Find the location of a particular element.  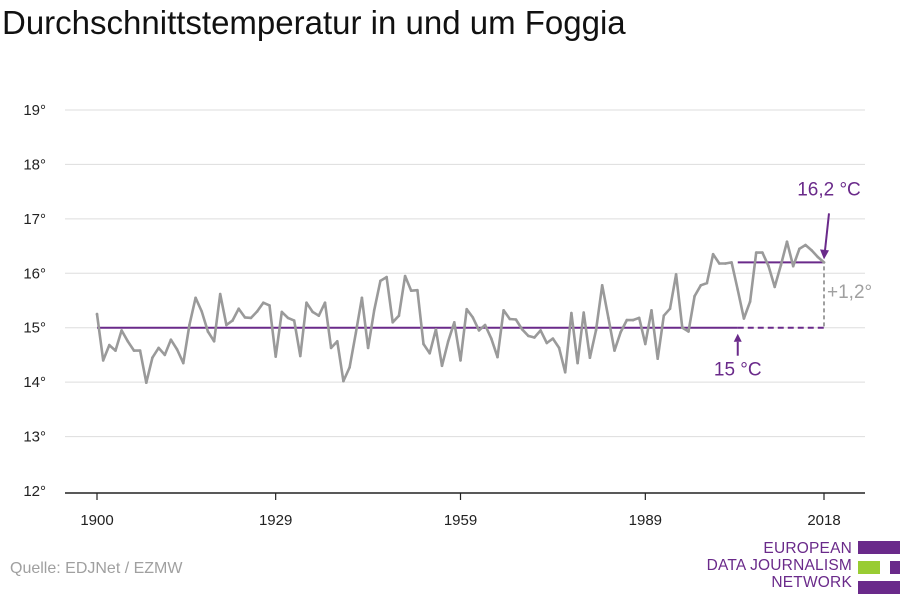

x-tick-label: 2018 is located at coordinates (823, 520).